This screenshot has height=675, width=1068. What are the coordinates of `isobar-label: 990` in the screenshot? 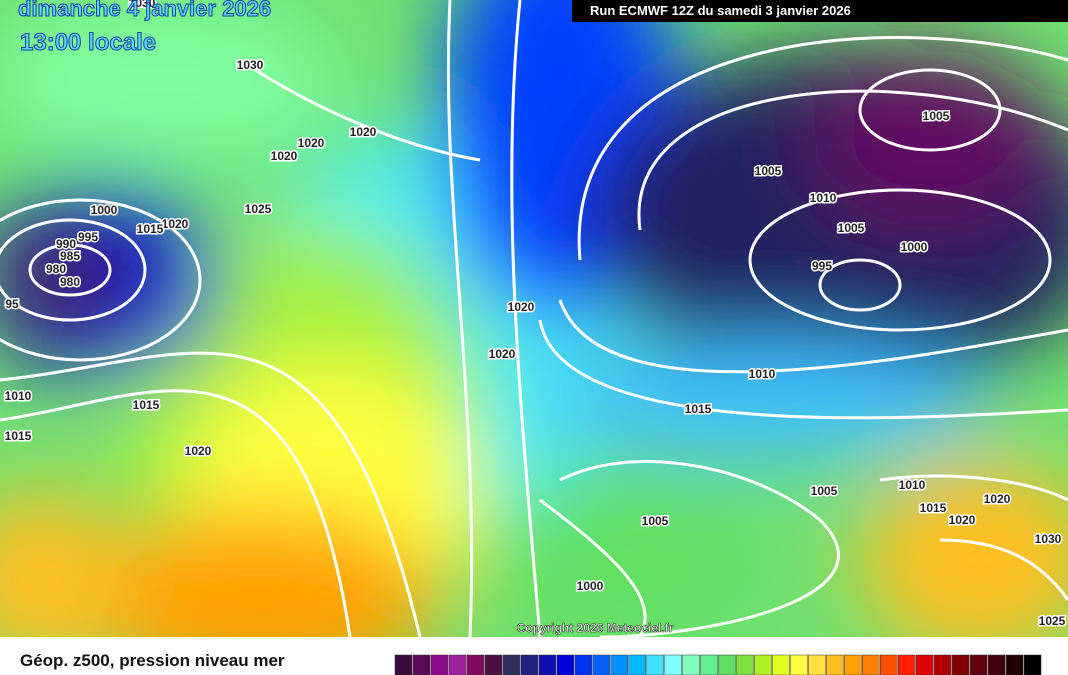 It's located at (66, 244).